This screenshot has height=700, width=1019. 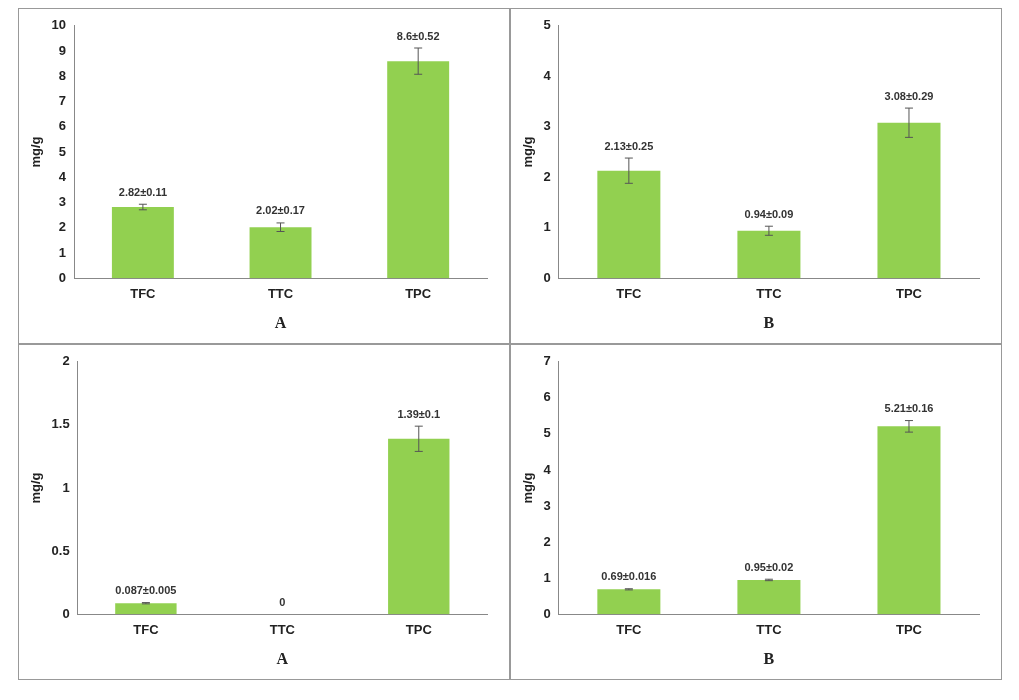 What do you see at coordinates (768, 566) in the screenshot?
I see `data-label: 0.95±0.02` at bounding box center [768, 566].